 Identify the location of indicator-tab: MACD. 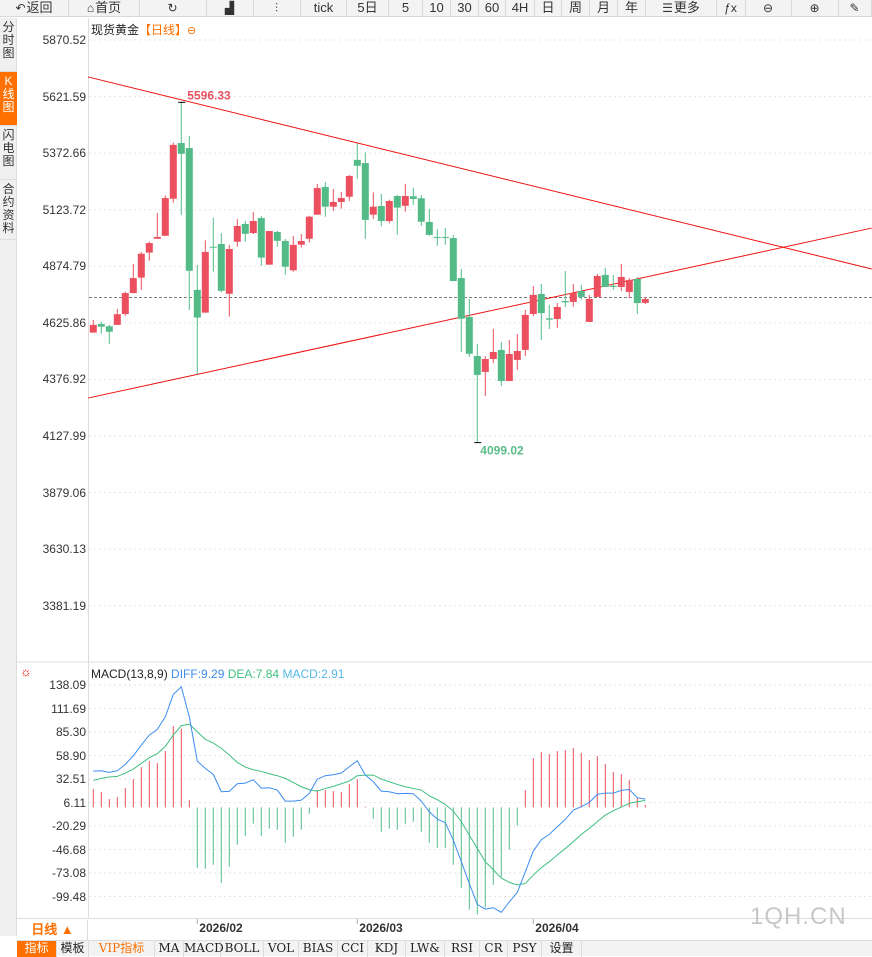
(204, 949).